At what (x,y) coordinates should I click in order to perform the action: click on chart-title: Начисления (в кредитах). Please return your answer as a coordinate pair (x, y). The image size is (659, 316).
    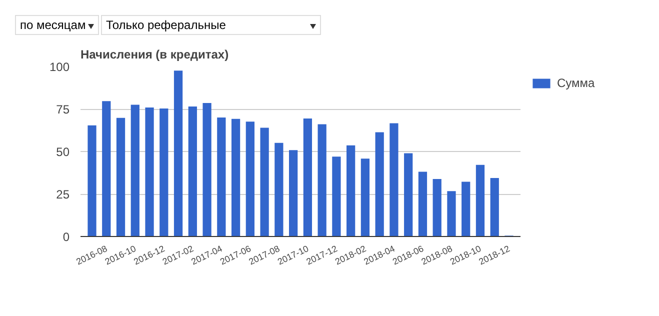
    Looking at the image, I should click on (154, 55).